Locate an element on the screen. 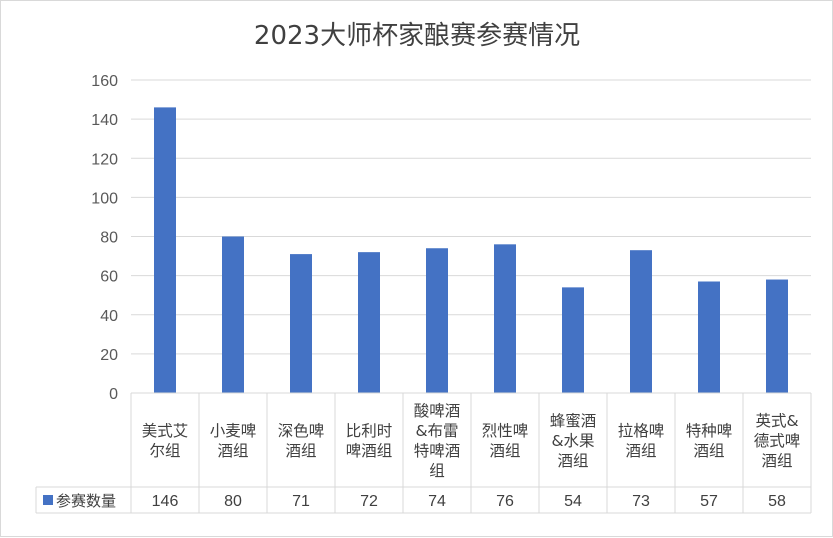 This screenshot has height=538, width=833. category-label-line: 啤酒组 is located at coordinates (369, 451).